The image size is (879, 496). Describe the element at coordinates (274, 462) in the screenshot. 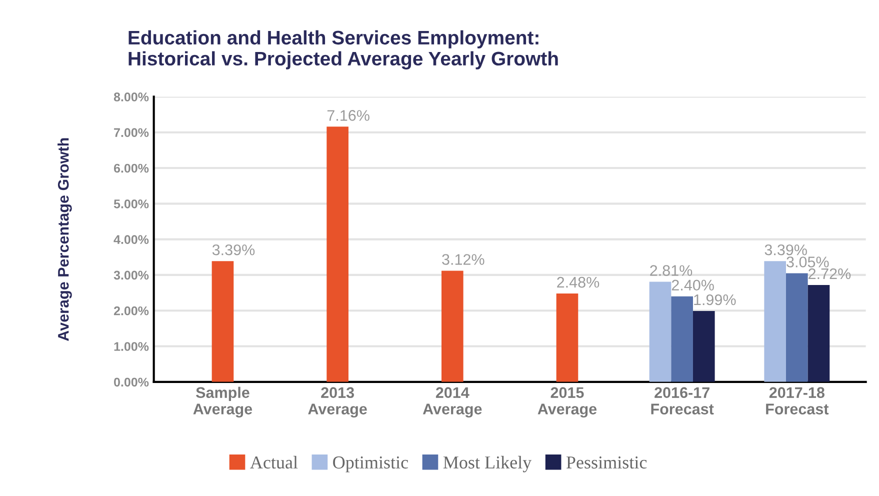

I see `legend-label: Actual` at that location.